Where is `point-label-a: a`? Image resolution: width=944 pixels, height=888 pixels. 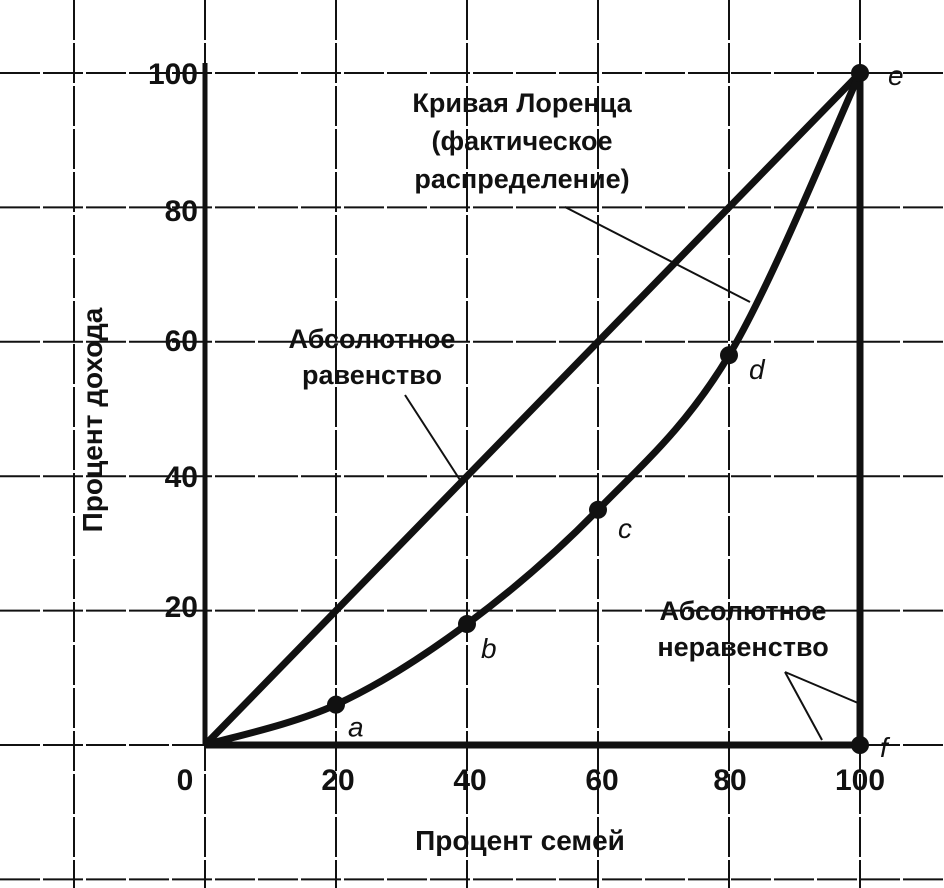 point-label-a: a is located at coordinates (356, 727).